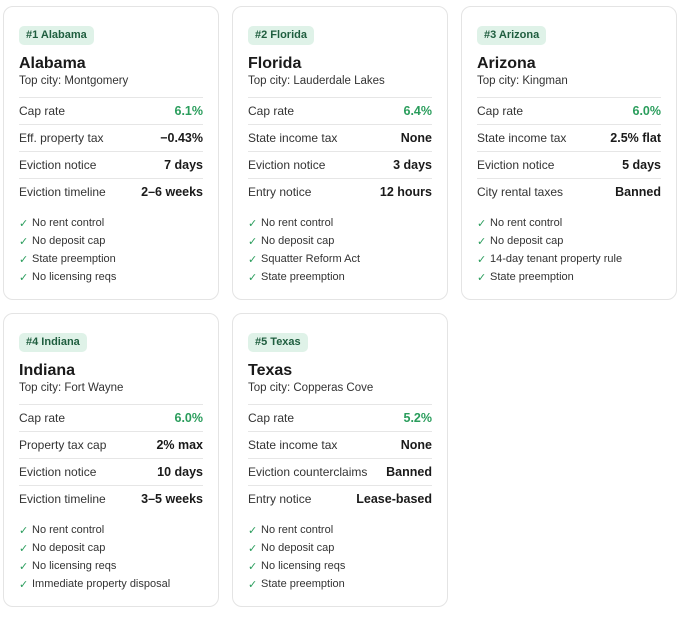 The image size is (692, 625). I want to click on metric-label: Eviction timeline, so click(62, 499).